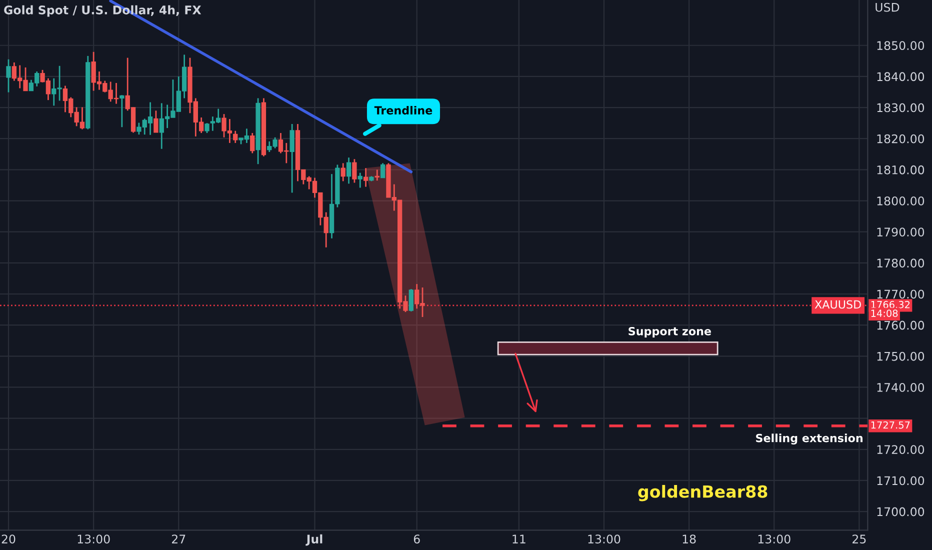 The width and height of the screenshot is (932, 550). Describe the element at coordinates (519, 539) in the screenshot. I see `x-tick-label: 11` at that location.